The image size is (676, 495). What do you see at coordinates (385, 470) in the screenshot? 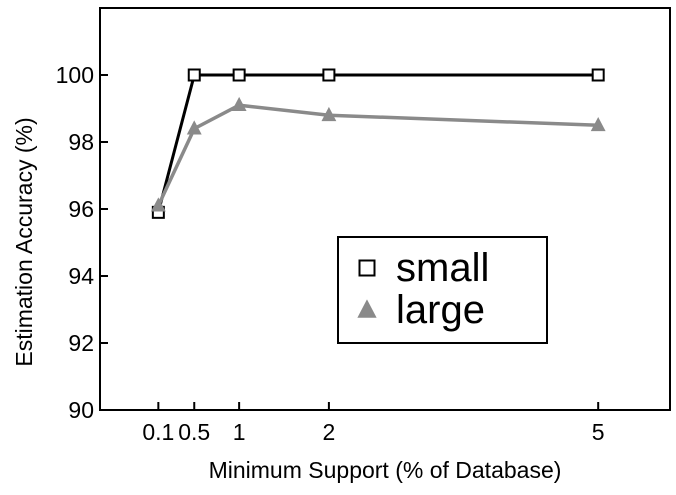
I see `x-axis-title: Minimum Support (% of Database)` at bounding box center [385, 470].